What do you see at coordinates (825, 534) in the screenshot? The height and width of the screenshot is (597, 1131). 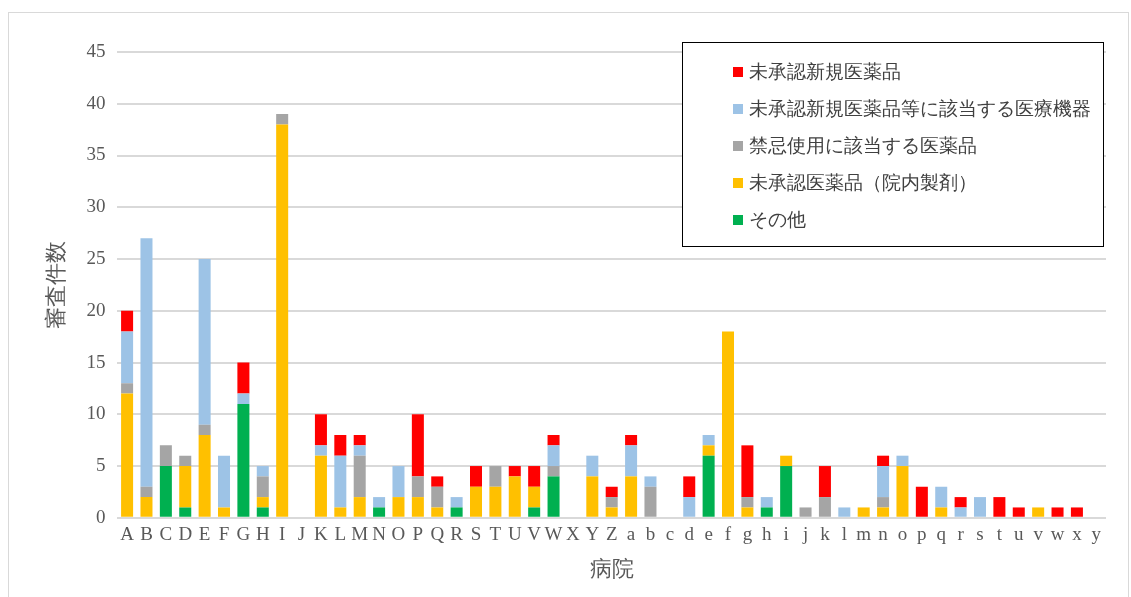 I see `x-tick-label: k` at bounding box center [825, 534].